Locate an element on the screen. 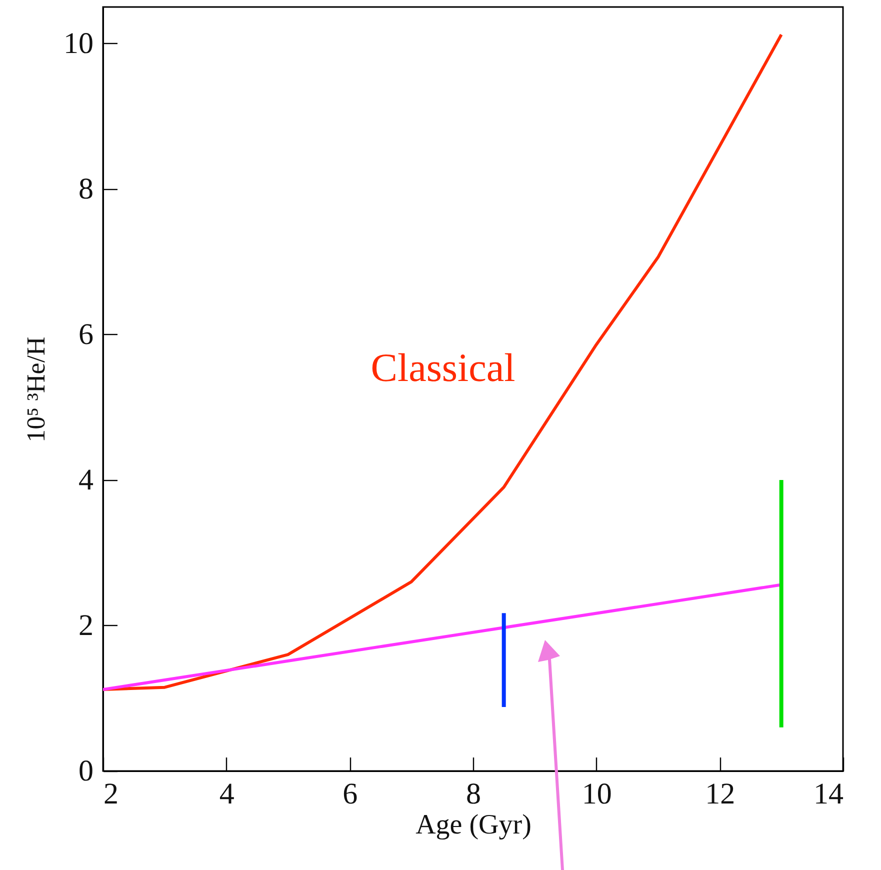 The image size is (881, 870). x-tick-label: 12 is located at coordinates (720, 794).